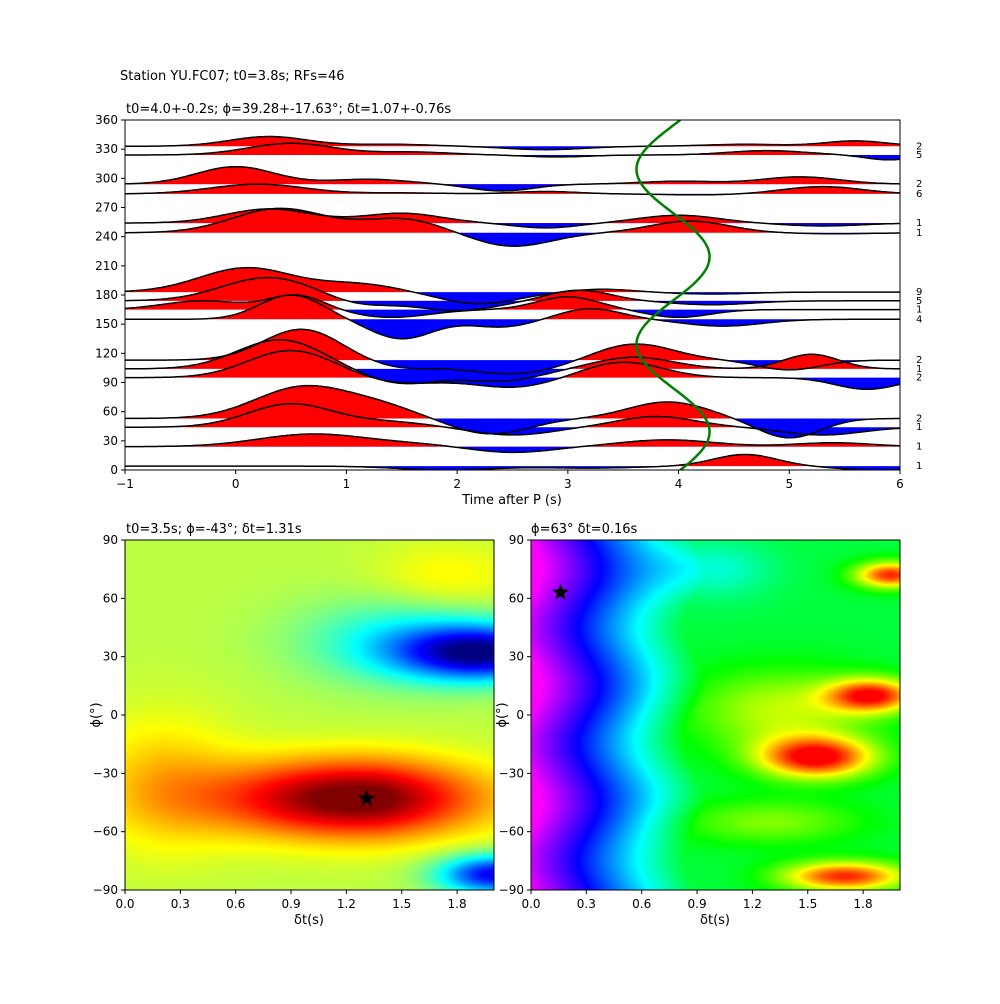 The image size is (1000, 1004). I want to click on y-tick-label: 210, so click(106, 266).